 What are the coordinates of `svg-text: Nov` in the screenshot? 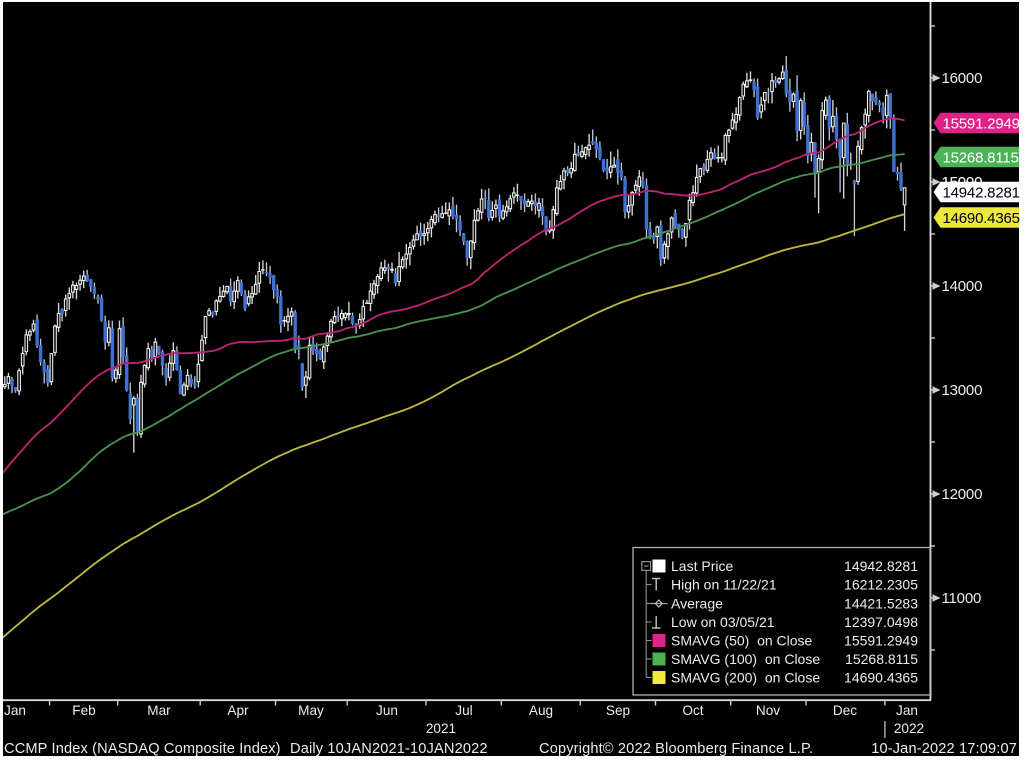 It's located at (768, 710).